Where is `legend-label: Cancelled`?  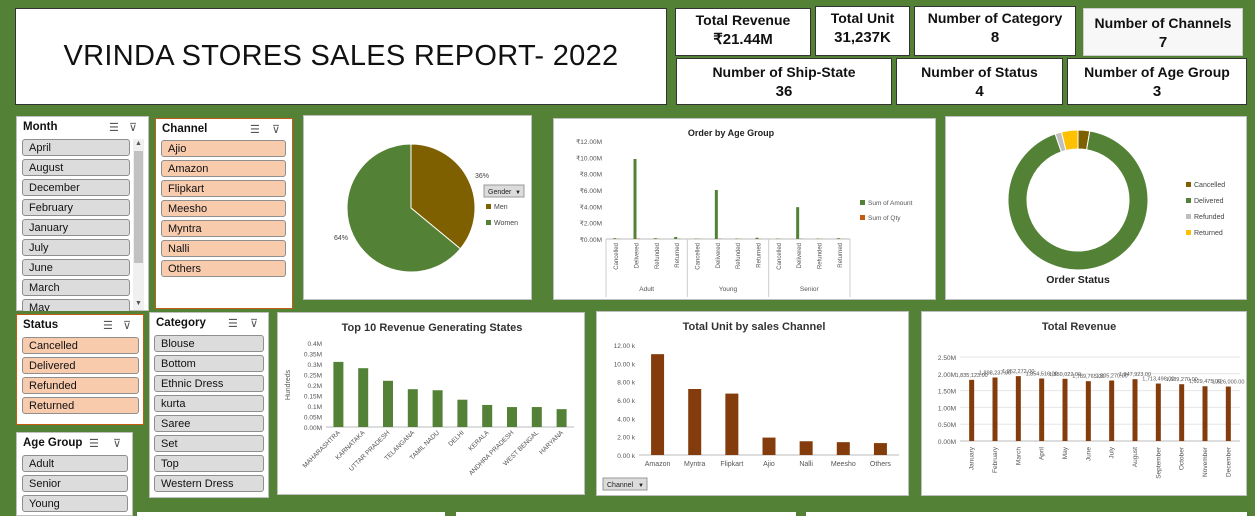 legend-label: Cancelled is located at coordinates (1209, 185).